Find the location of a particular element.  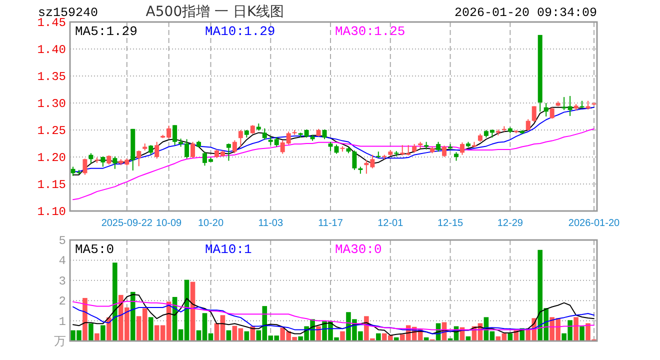

text: MA30:1.25 is located at coordinates (370, 31).